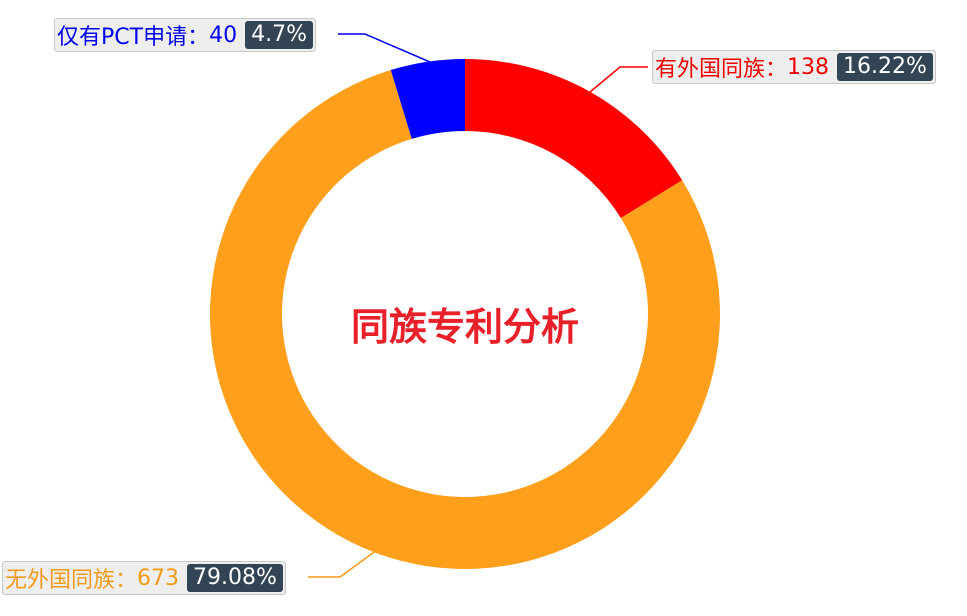 The height and width of the screenshot is (616, 967). What do you see at coordinates (710, 69) in the screenshot?
I see `label-name: 有外国同族` at bounding box center [710, 69].